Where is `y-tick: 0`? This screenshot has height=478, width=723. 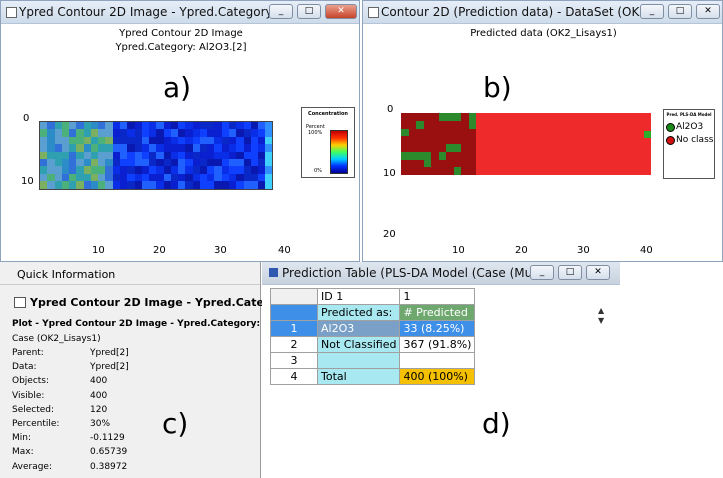
y-tick: 0 is located at coordinates (26, 118).